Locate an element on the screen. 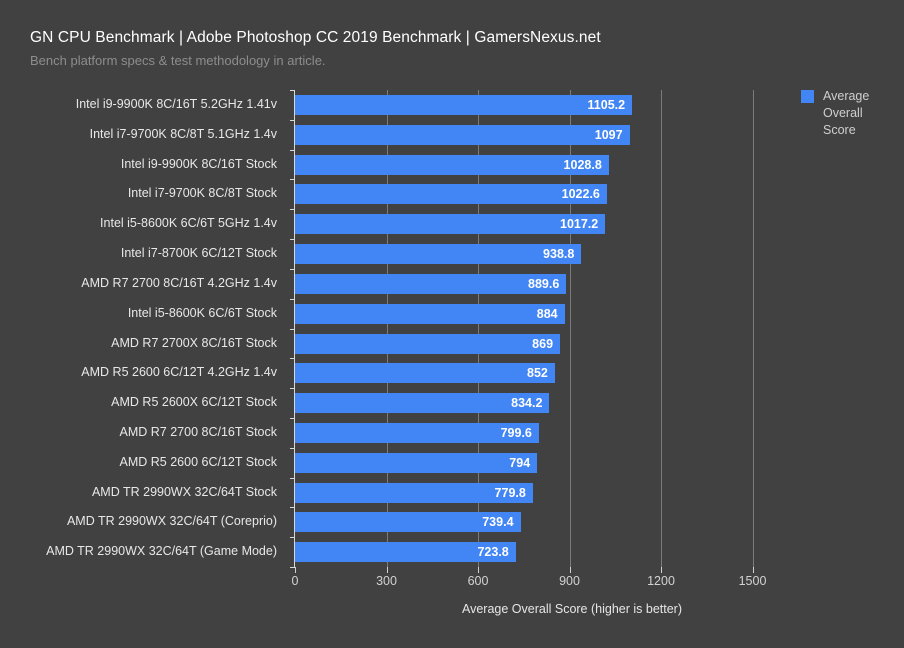  x-axis-tick-label: 0 is located at coordinates (295, 581).